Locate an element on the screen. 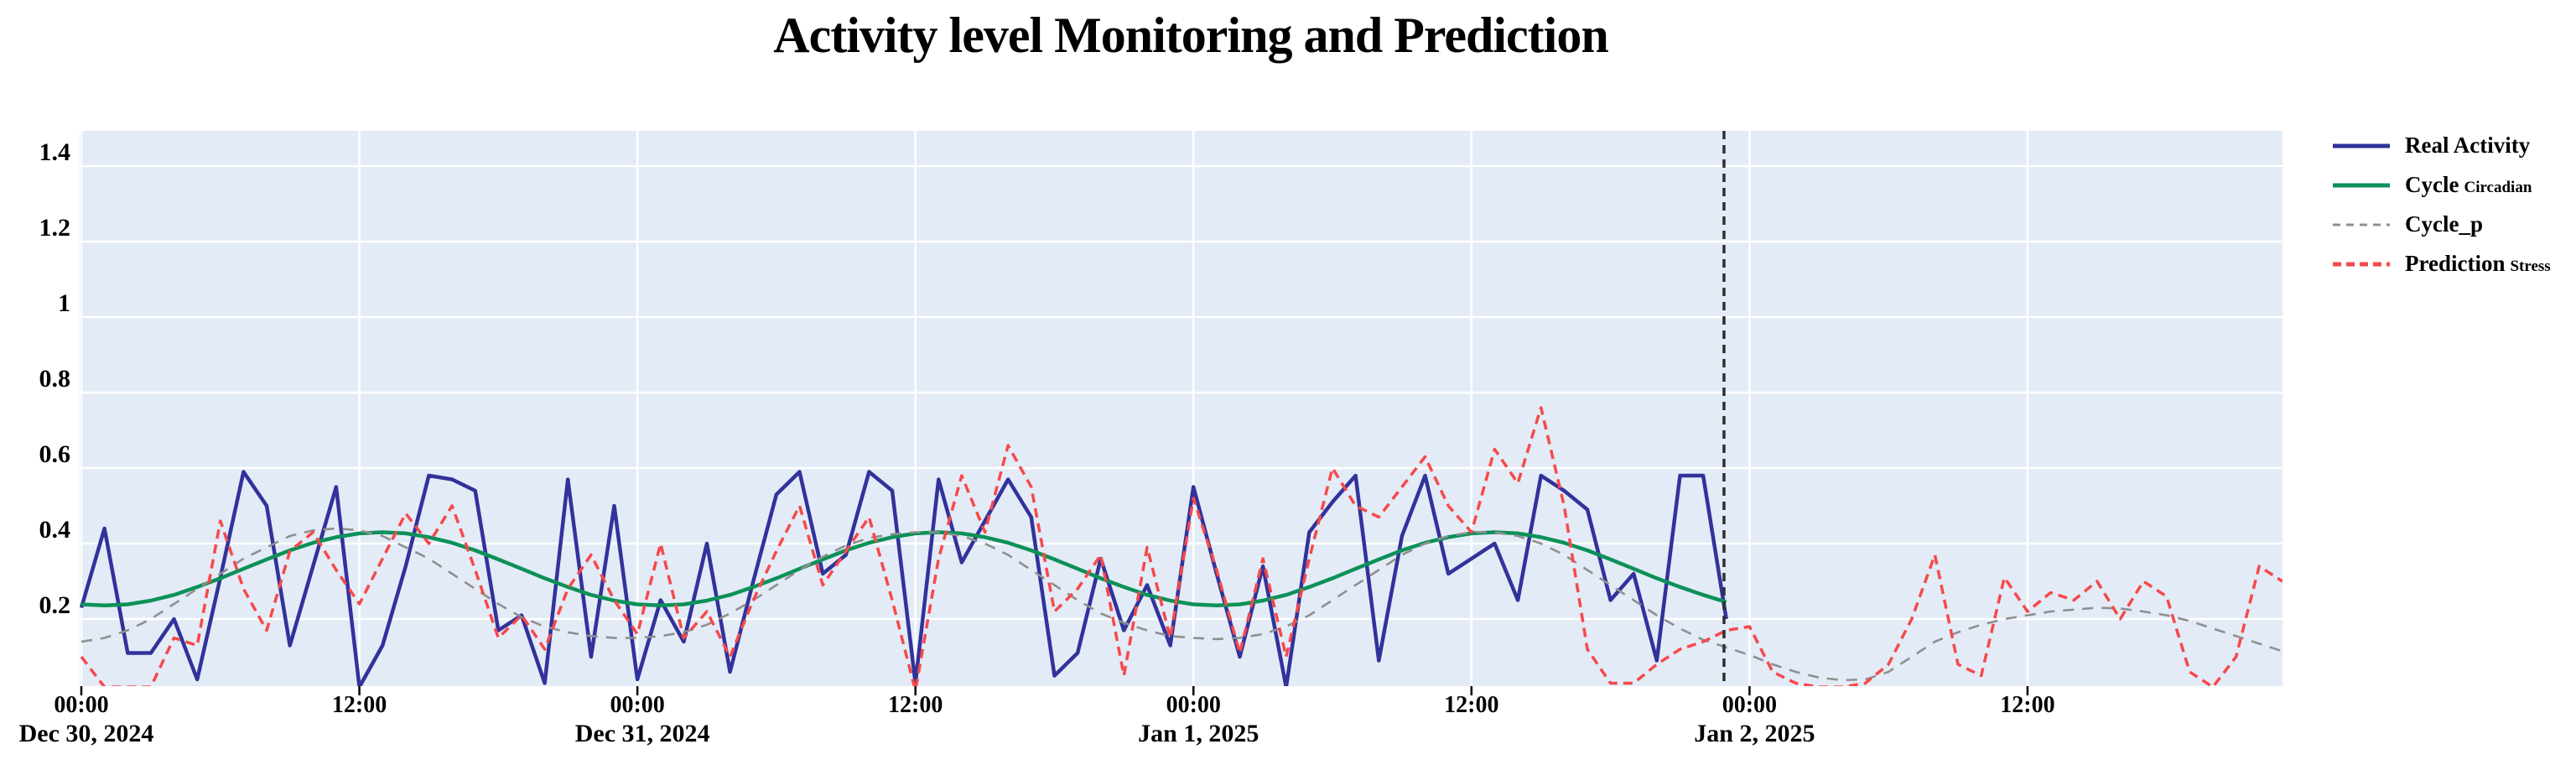 This screenshot has width=2576, height=765. legend-label-cycle-circadian: Cycle is located at coordinates (2432, 184).